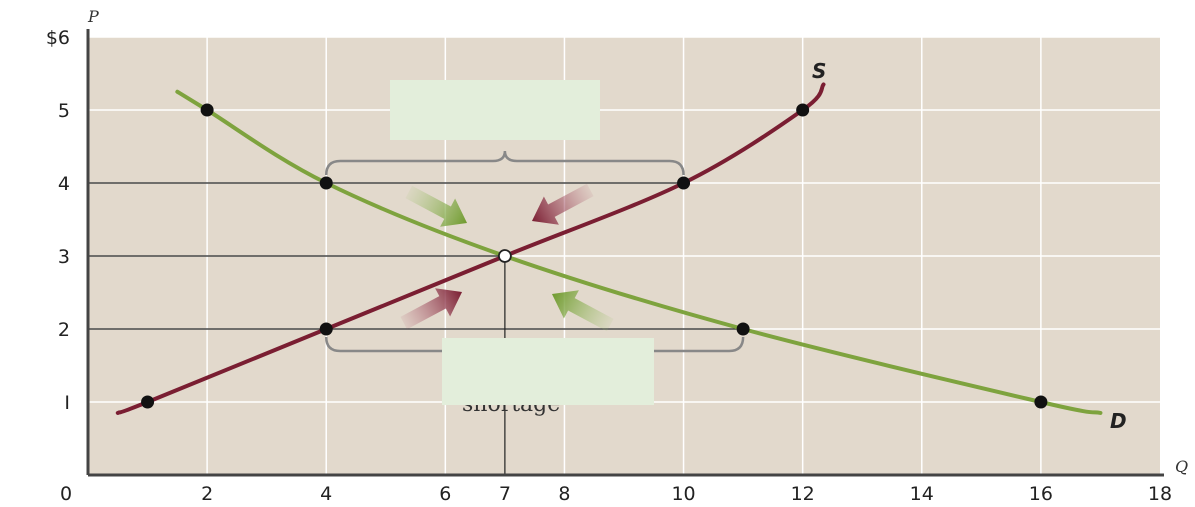  Describe the element at coordinates (1041, 494) in the screenshot. I see `x-tick-label: 16` at that location.